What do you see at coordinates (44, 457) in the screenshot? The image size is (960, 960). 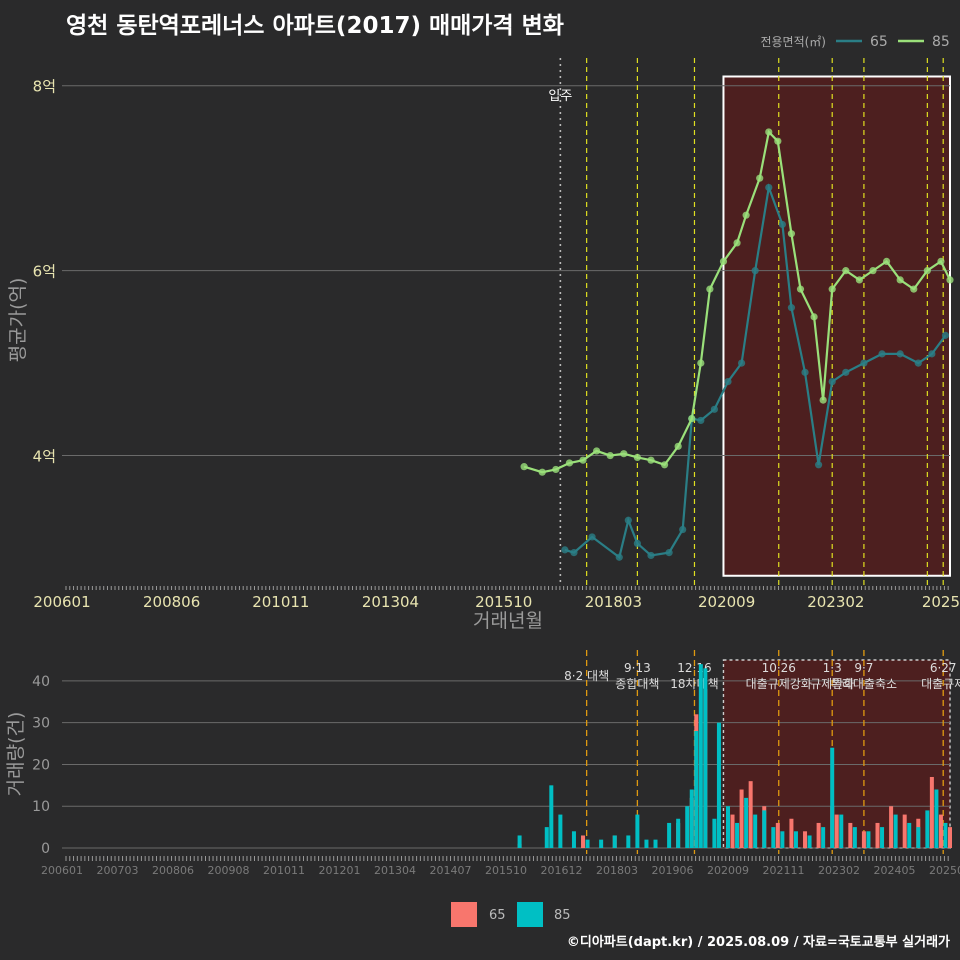 I see `price-y-tick-label: 4억` at bounding box center [44, 457].